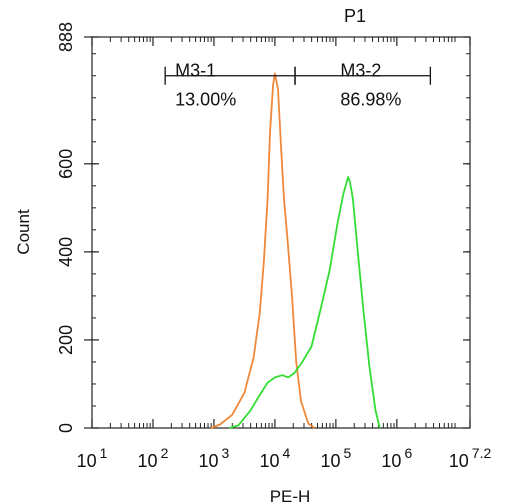  Describe the element at coordinates (335, 458) in the screenshot. I see `x-tick-label: 10 5` at that location.